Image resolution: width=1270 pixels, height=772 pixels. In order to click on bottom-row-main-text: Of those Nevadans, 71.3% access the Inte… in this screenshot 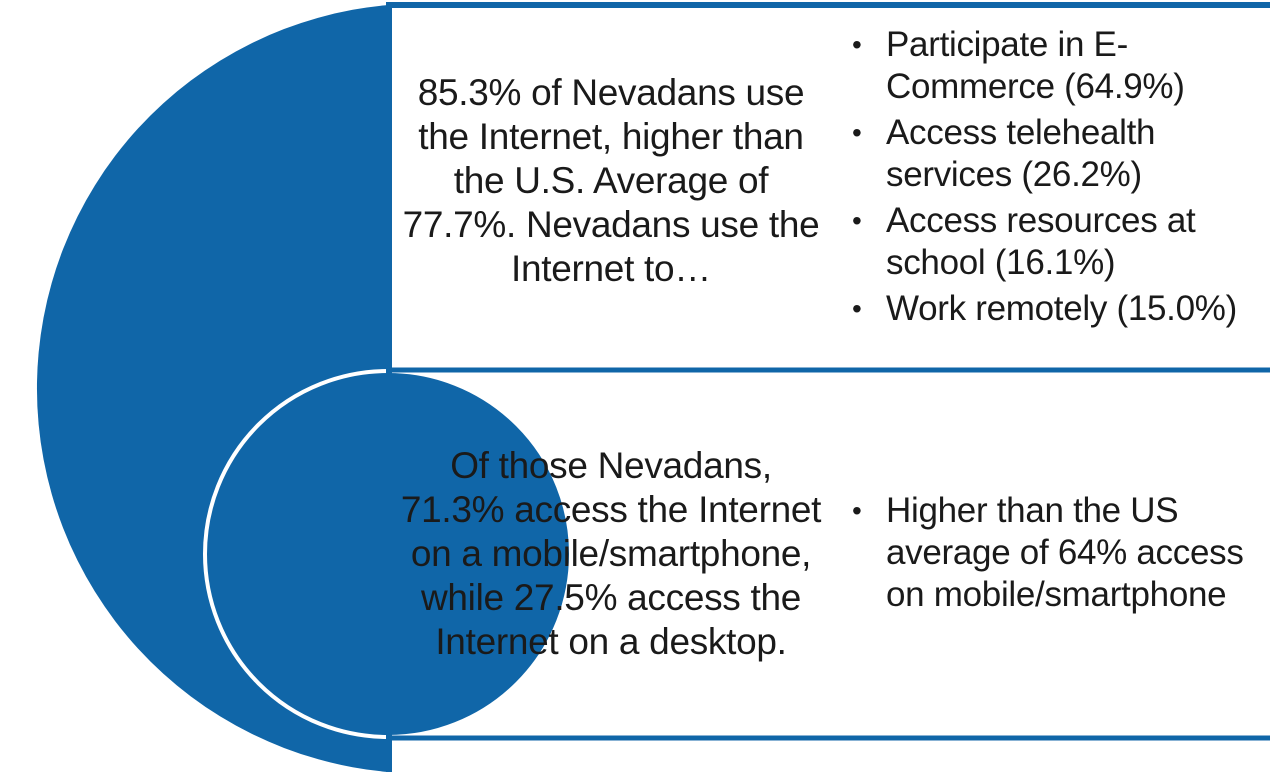, I will do `click(611, 553)`.